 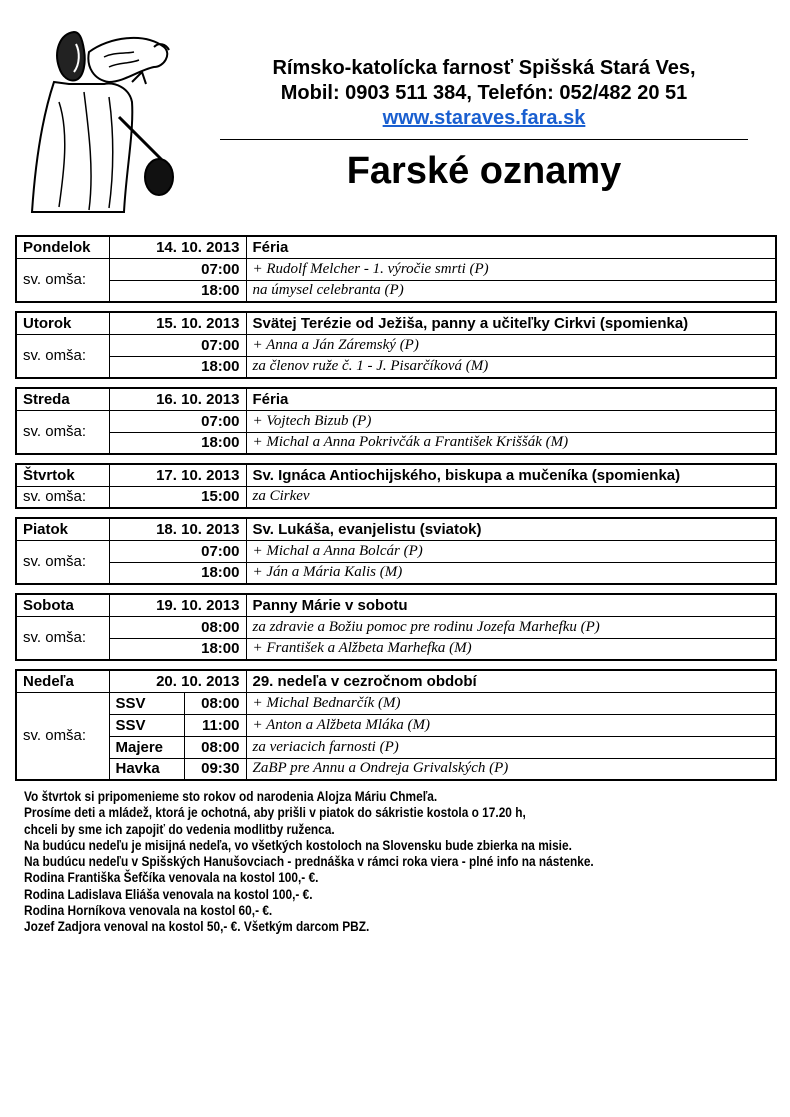 I want to click on day-date: 18. 10. 2013, so click(x=177, y=529).